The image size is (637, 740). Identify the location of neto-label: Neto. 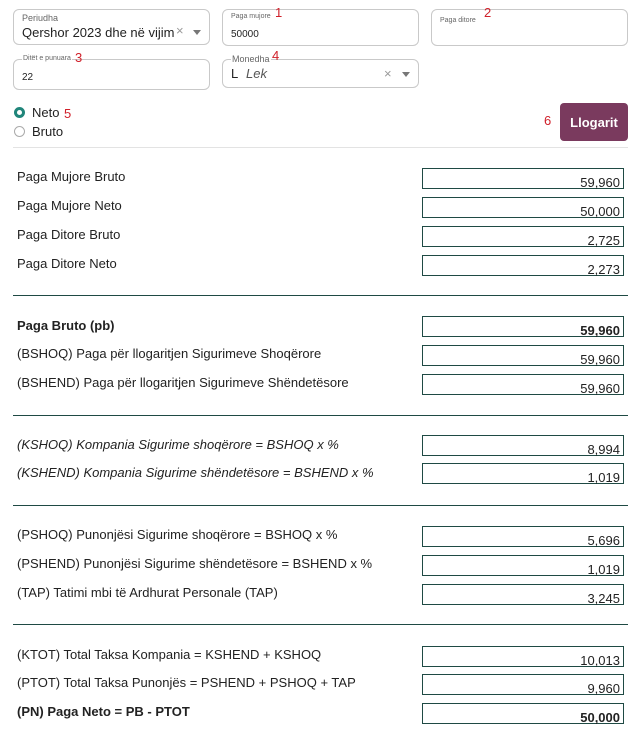
(46, 112).